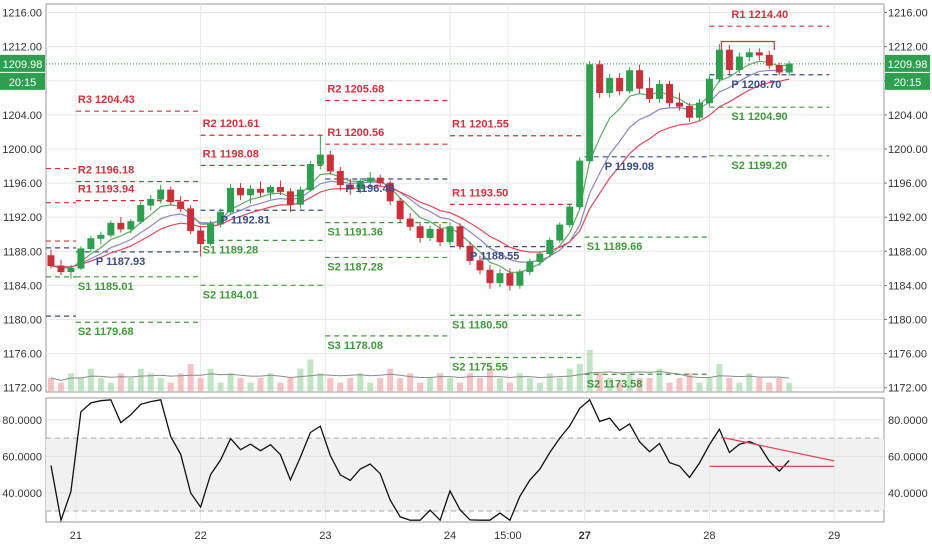 This screenshot has height=555, width=932. I want to click on price-tick-left: 1200.00, so click(22, 150).